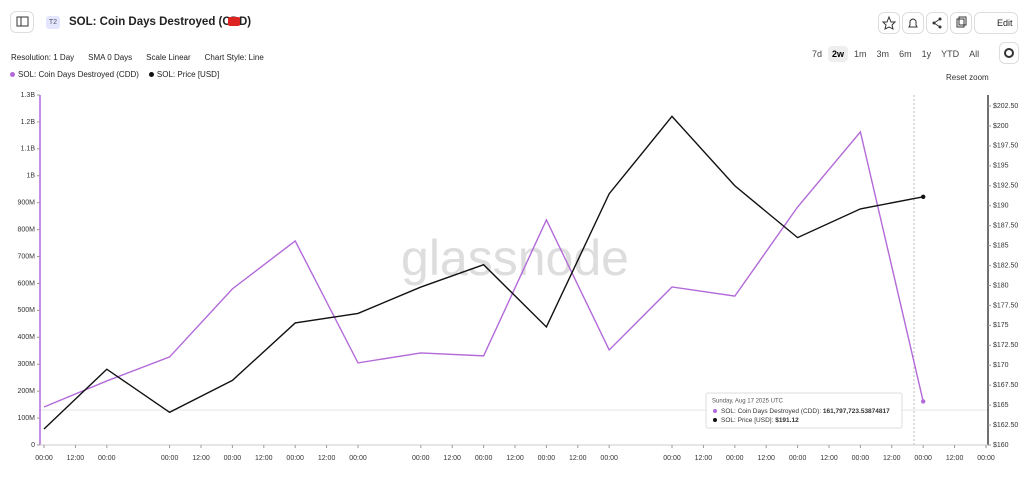  Describe the element at coordinates (923, 196) in the screenshot. I see `hover-point` at that location.